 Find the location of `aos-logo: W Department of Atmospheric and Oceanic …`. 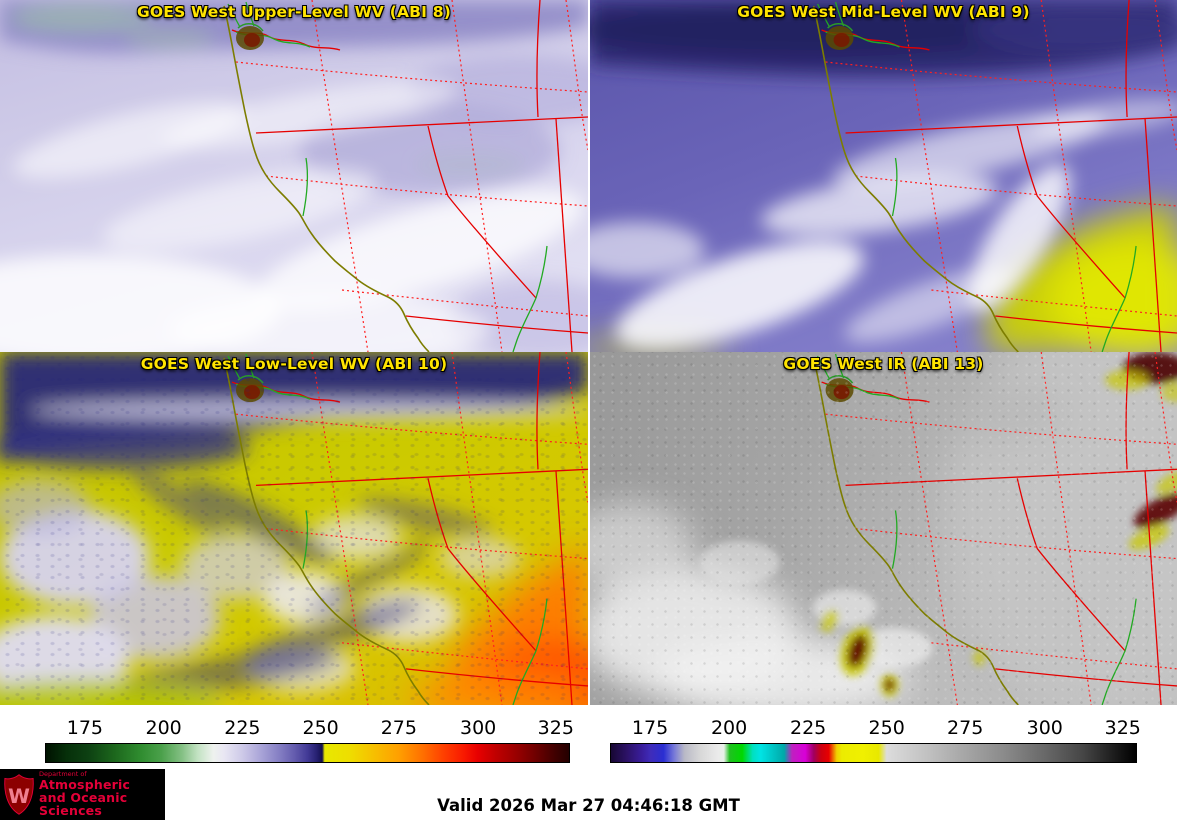

aos-logo: W Department of Atmospheric and Oceanic … is located at coordinates (82, 794).